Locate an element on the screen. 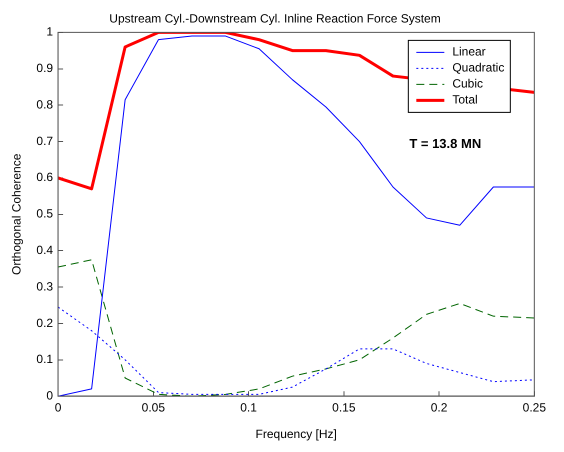 This screenshot has height=452, width=564. legend-label: Total is located at coordinates (465, 99).